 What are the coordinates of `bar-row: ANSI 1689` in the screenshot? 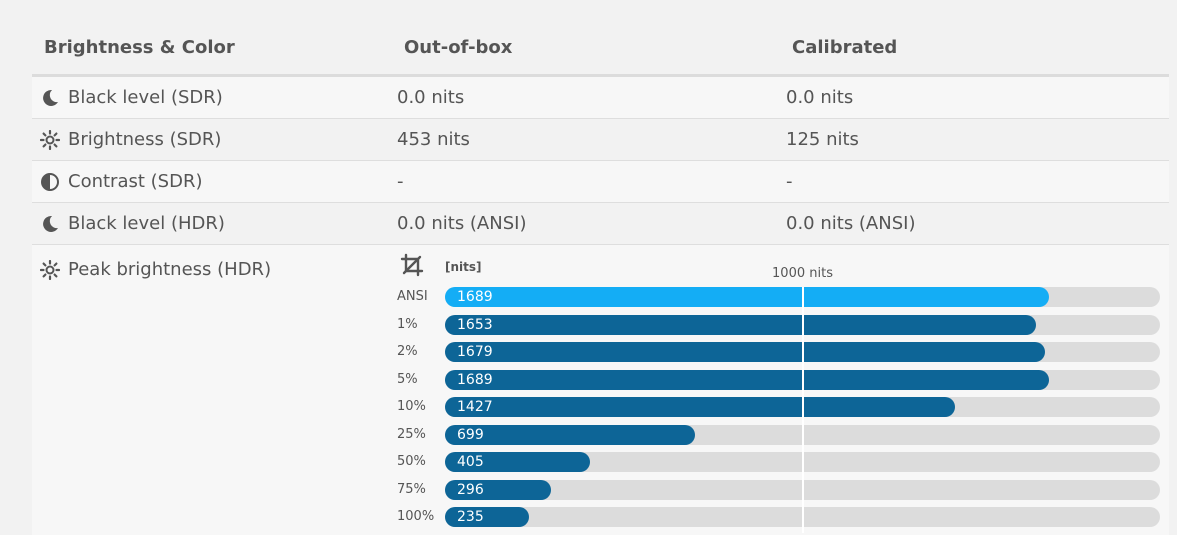 It's located at (783, 297).